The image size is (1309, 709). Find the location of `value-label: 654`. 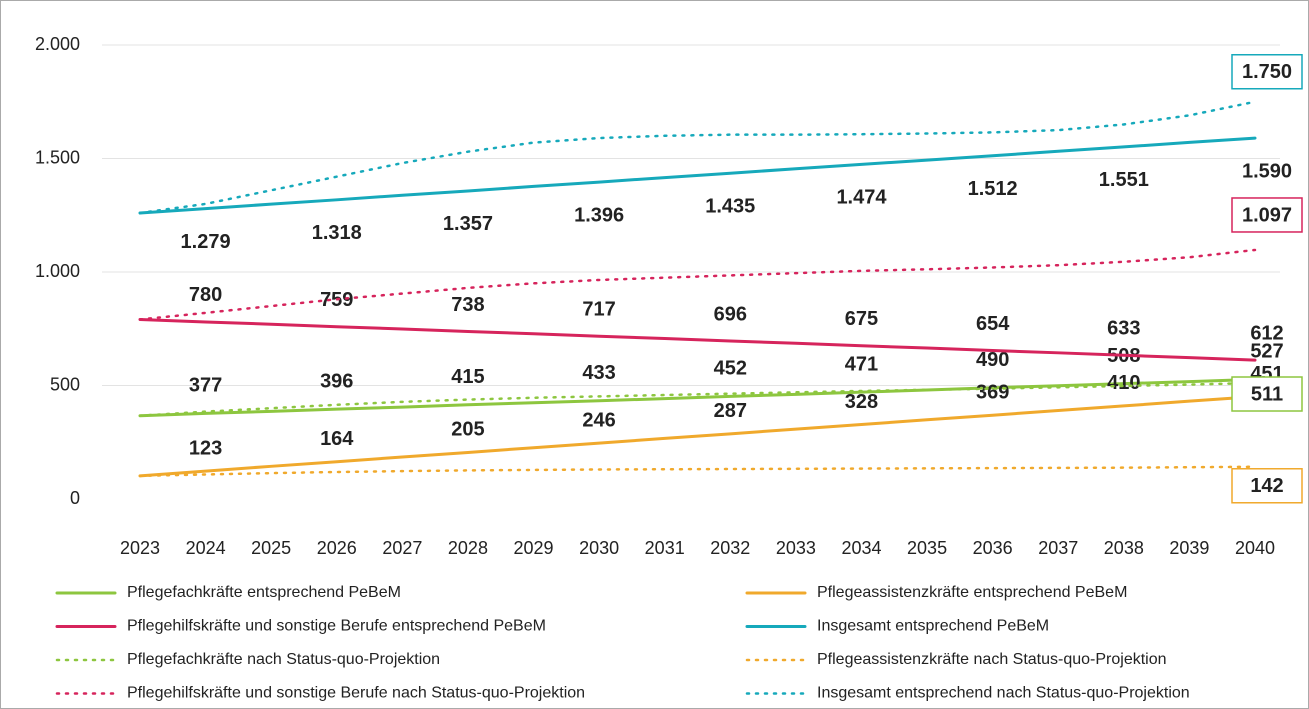

value-label: 654 is located at coordinates (993, 324).